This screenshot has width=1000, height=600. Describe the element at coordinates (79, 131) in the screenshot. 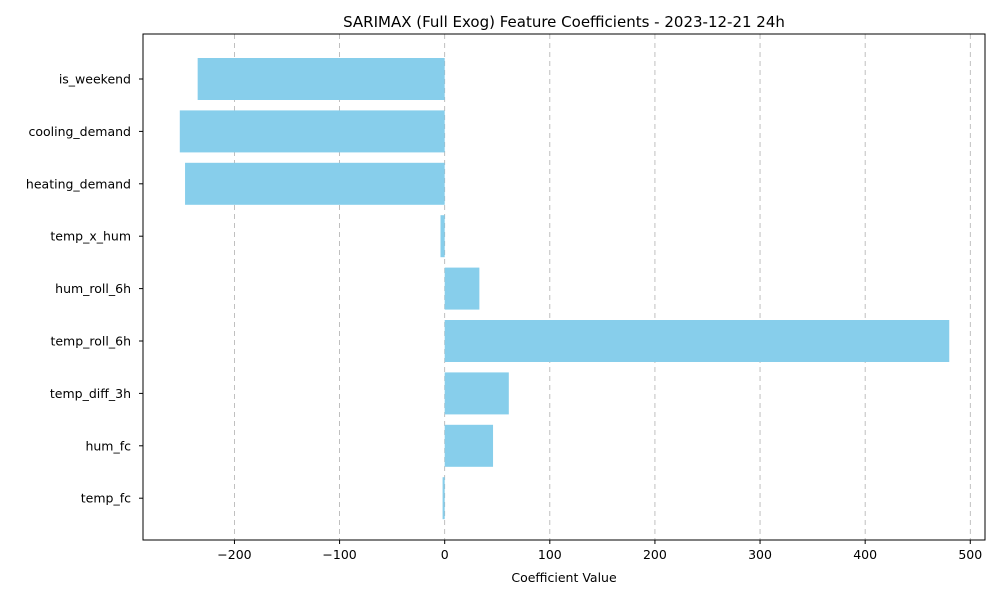

I see `y-tick-label: cooling_demand` at that location.